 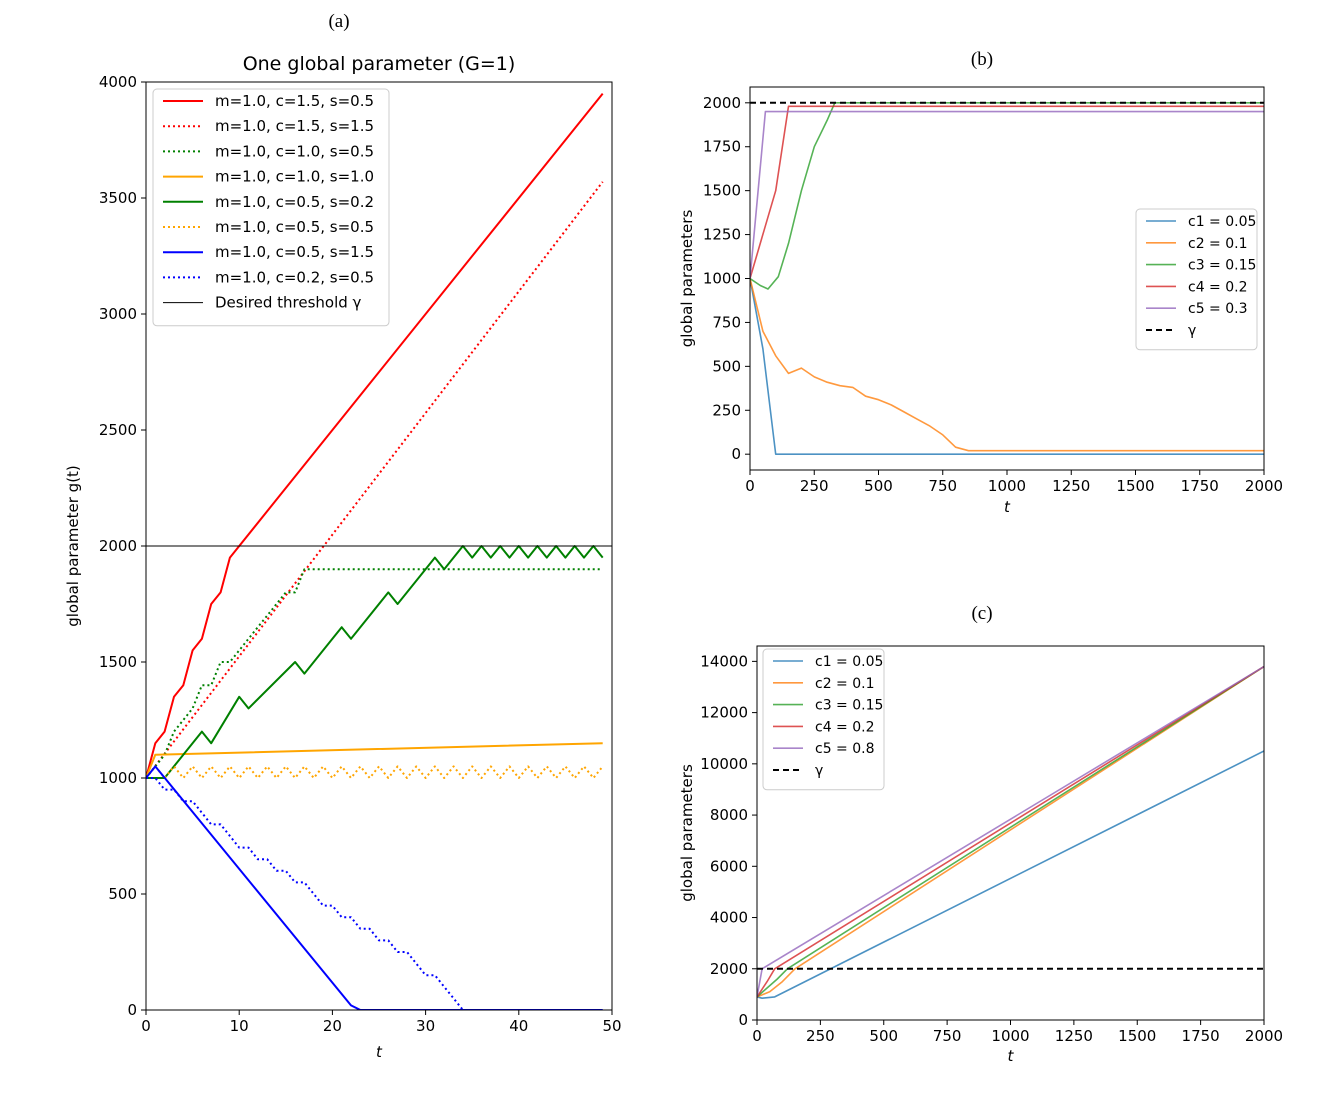 What do you see at coordinates (332, 1026) in the screenshot?
I see `x-tick-label: 20` at bounding box center [332, 1026].